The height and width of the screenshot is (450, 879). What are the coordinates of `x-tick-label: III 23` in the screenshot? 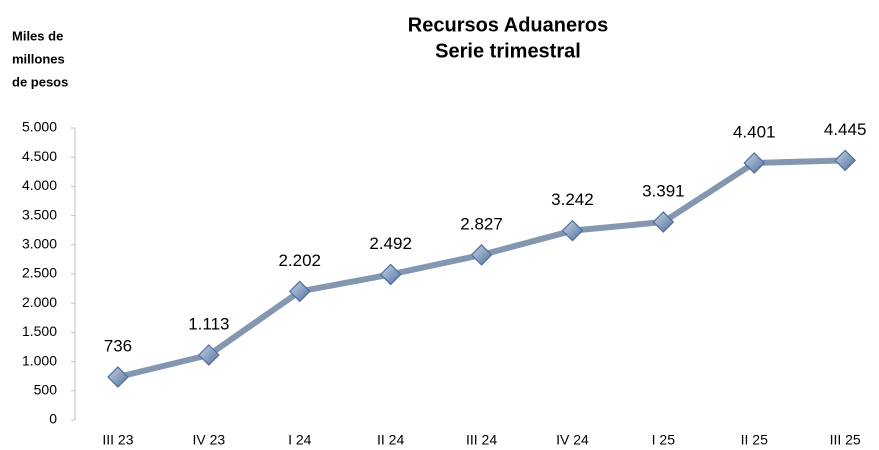 It's located at (117, 440).